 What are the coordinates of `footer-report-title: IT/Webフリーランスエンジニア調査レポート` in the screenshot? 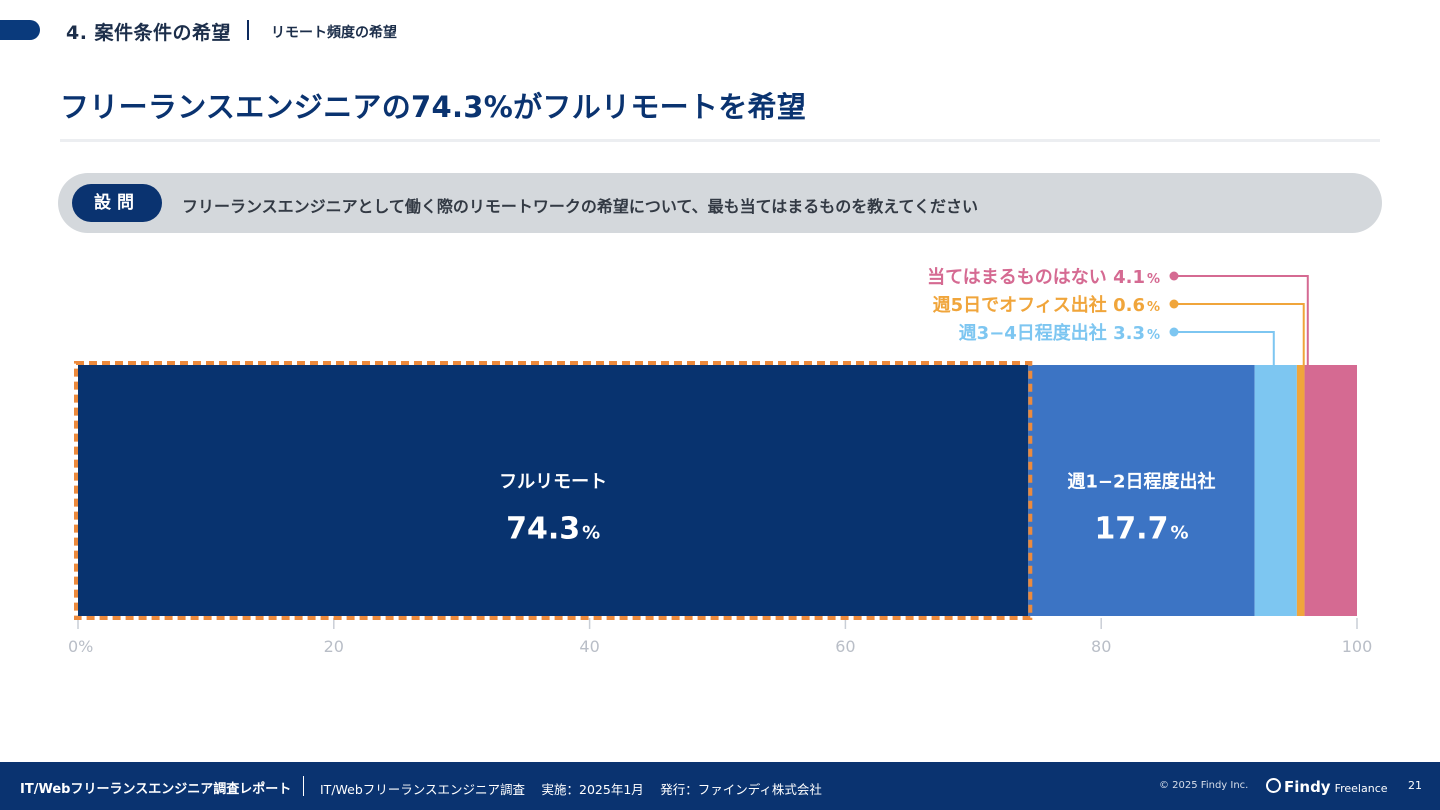 It's located at (156, 789).